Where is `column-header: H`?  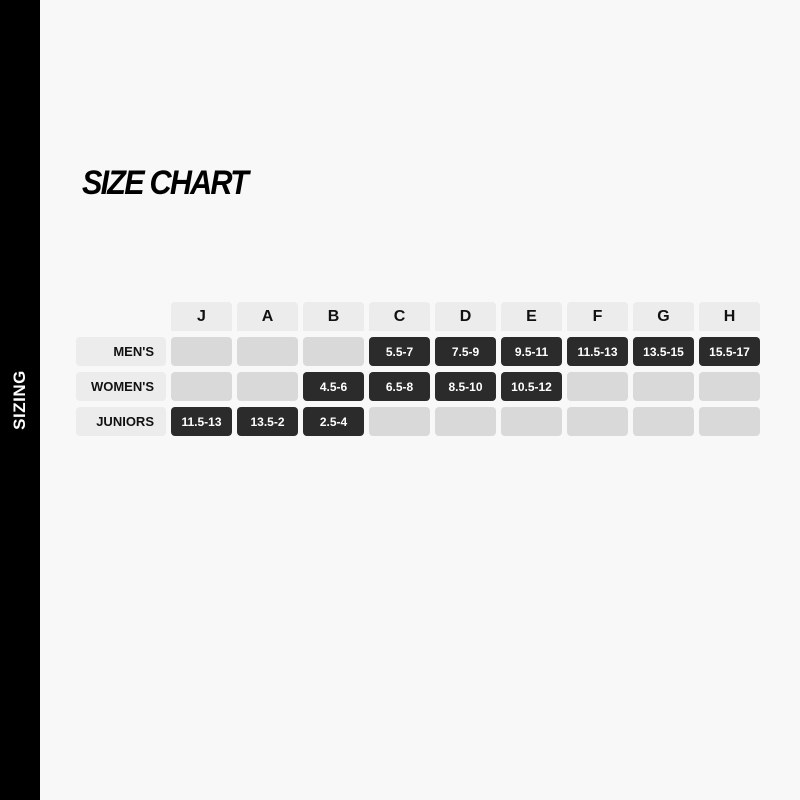
column-header: H is located at coordinates (729, 316).